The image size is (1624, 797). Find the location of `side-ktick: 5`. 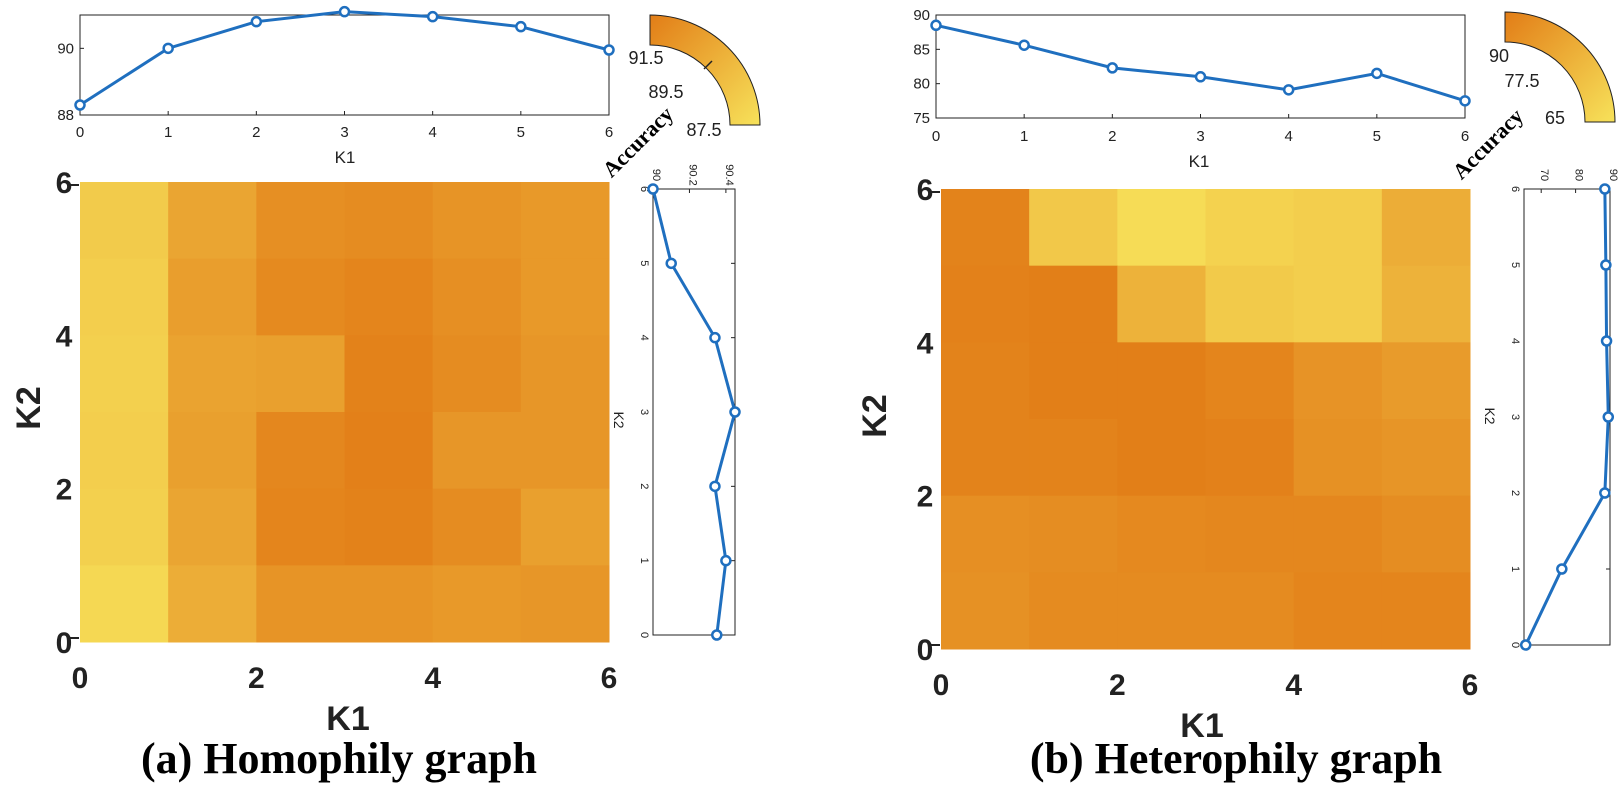

side-ktick: 5 is located at coordinates (1515, 265).